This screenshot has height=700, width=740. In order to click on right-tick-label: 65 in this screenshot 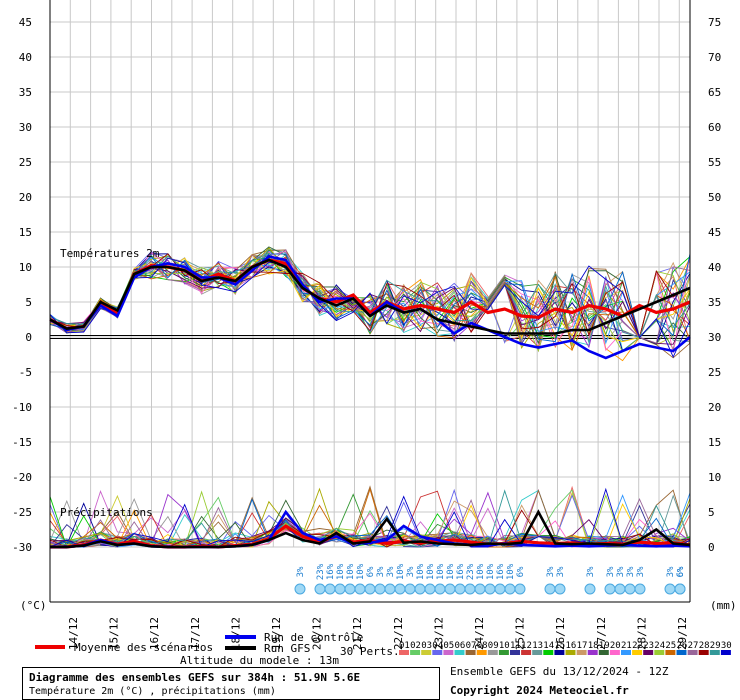, I will do `click(714, 92)`.